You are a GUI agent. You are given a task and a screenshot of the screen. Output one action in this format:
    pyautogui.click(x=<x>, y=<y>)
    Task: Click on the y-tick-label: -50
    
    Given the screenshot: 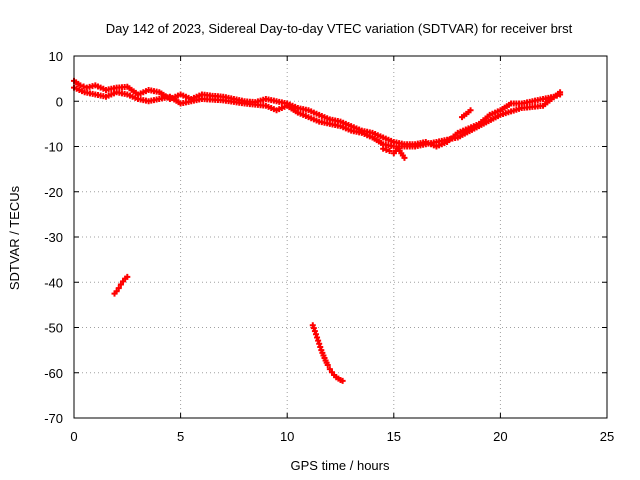 What is the action you would take?
    pyautogui.click(x=53, y=328)
    